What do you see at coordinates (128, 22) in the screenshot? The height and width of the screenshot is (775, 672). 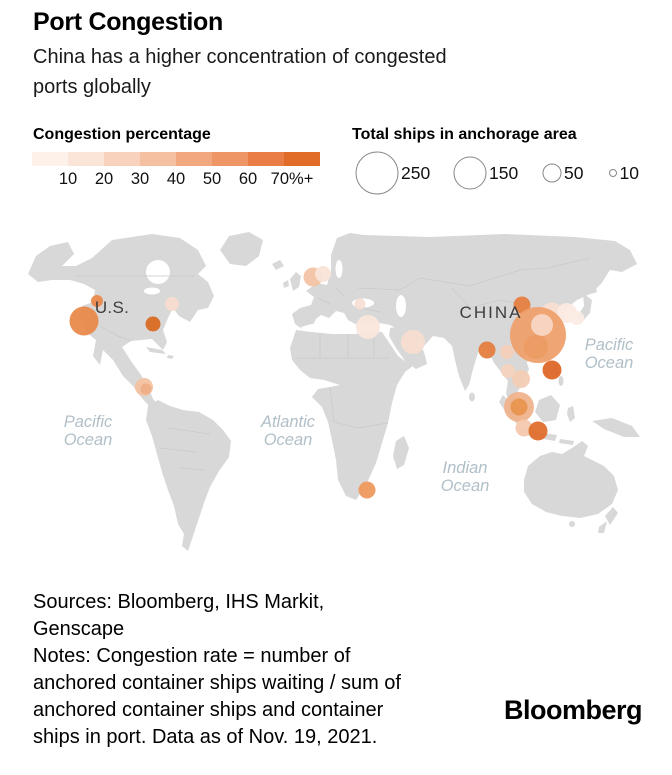 I see `page-title: Port Congestion` at bounding box center [128, 22].